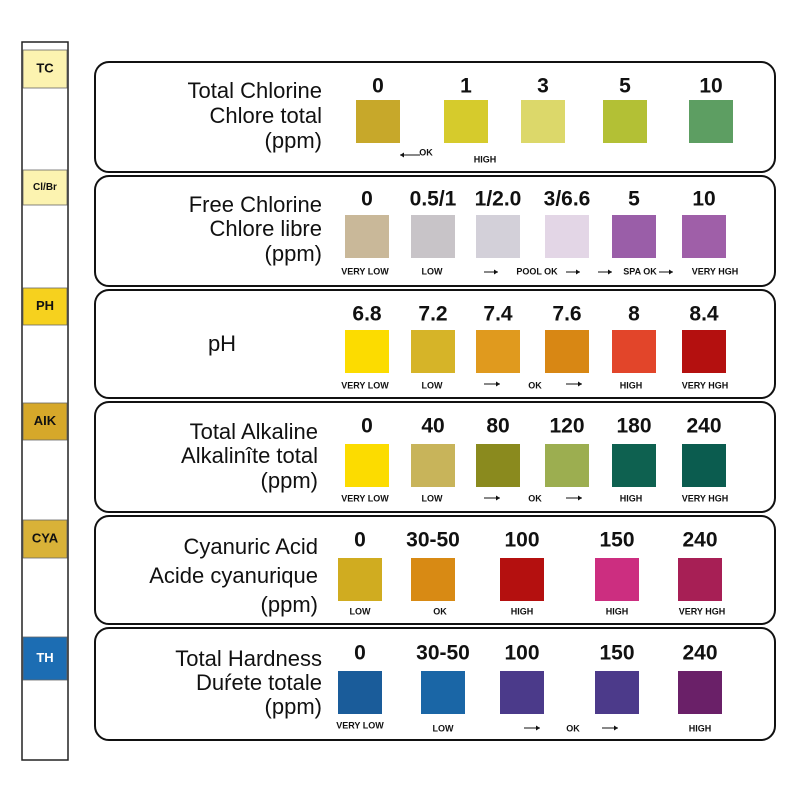  What do you see at coordinates (254, 431) in the screenshot?
I see `panel-title: Total Alkaline` at bounding box center [254, 431].